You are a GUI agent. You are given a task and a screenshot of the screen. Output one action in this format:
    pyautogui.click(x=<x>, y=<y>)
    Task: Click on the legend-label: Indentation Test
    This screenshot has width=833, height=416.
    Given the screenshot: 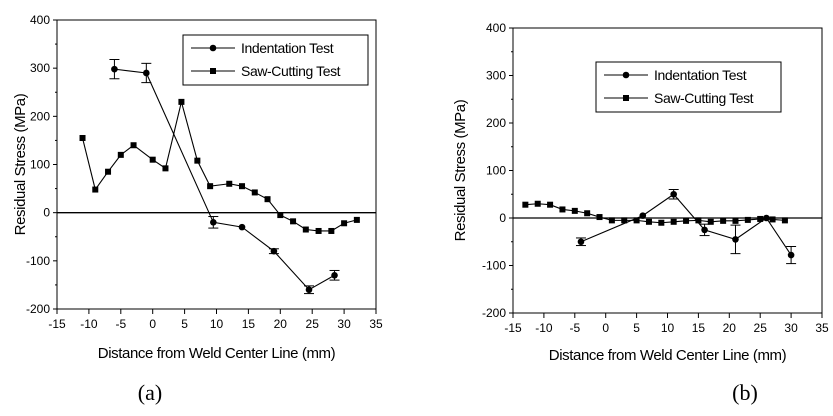 What is the action you would take?
    pyautogui.click(x=700, y=75)
    